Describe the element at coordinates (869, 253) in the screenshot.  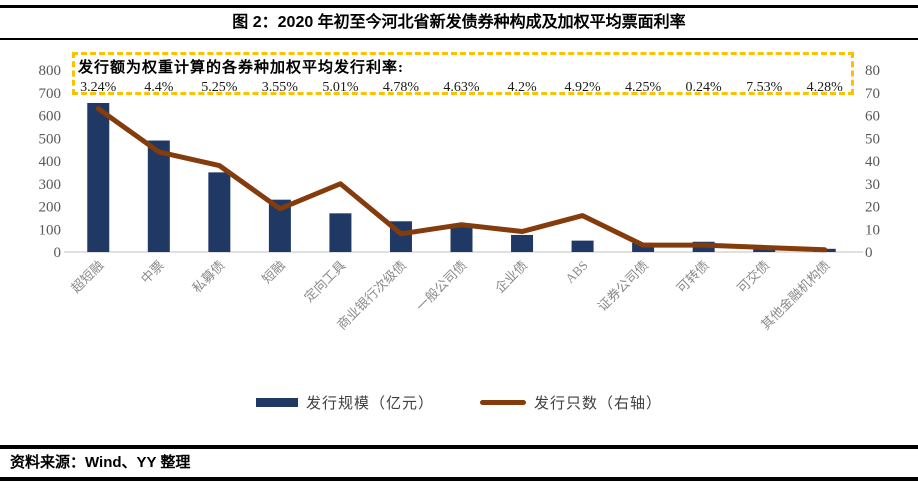
I see `right-axis-tick-label: 0` at that location.